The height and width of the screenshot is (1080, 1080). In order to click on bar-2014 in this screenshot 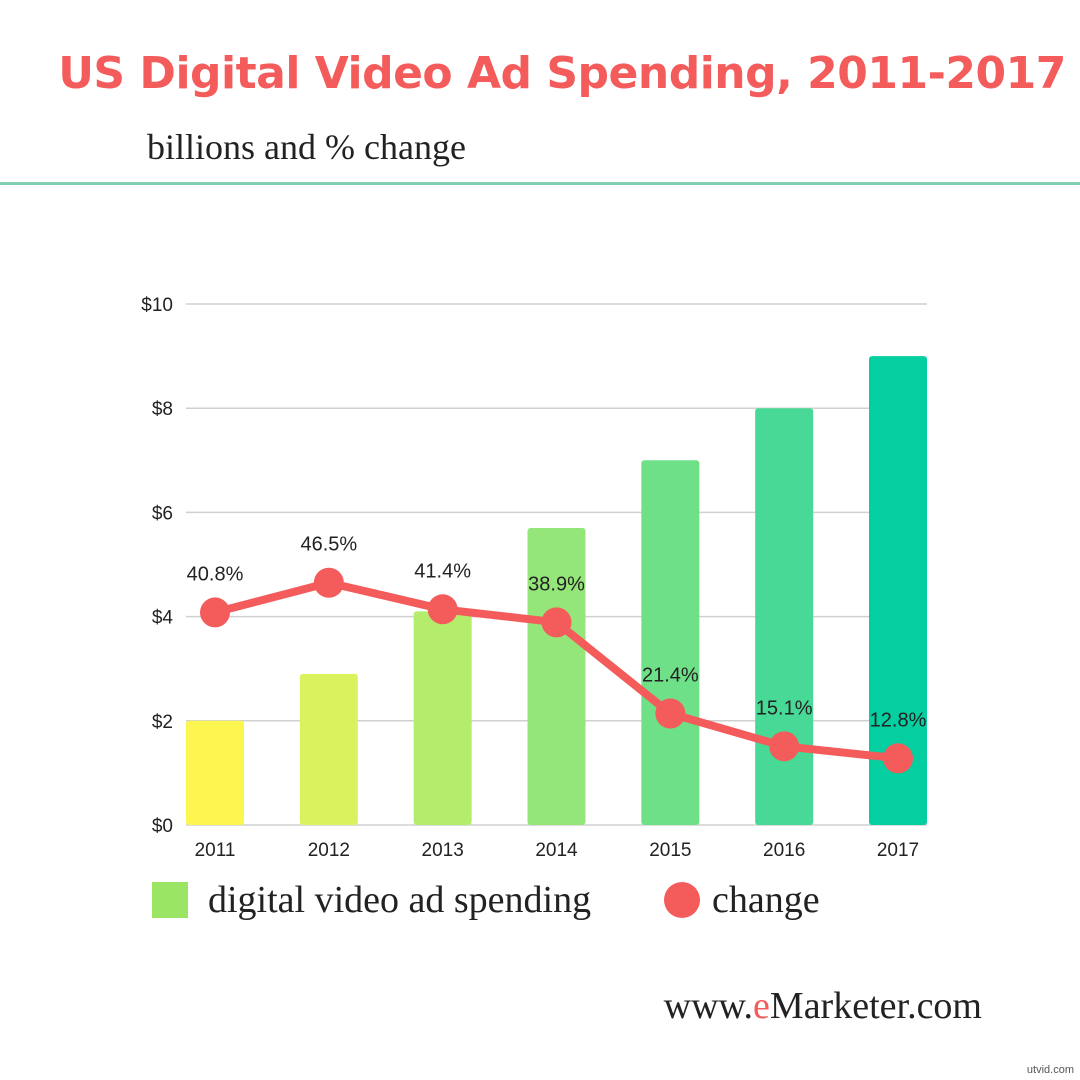, I will do `click(556, 676)`.